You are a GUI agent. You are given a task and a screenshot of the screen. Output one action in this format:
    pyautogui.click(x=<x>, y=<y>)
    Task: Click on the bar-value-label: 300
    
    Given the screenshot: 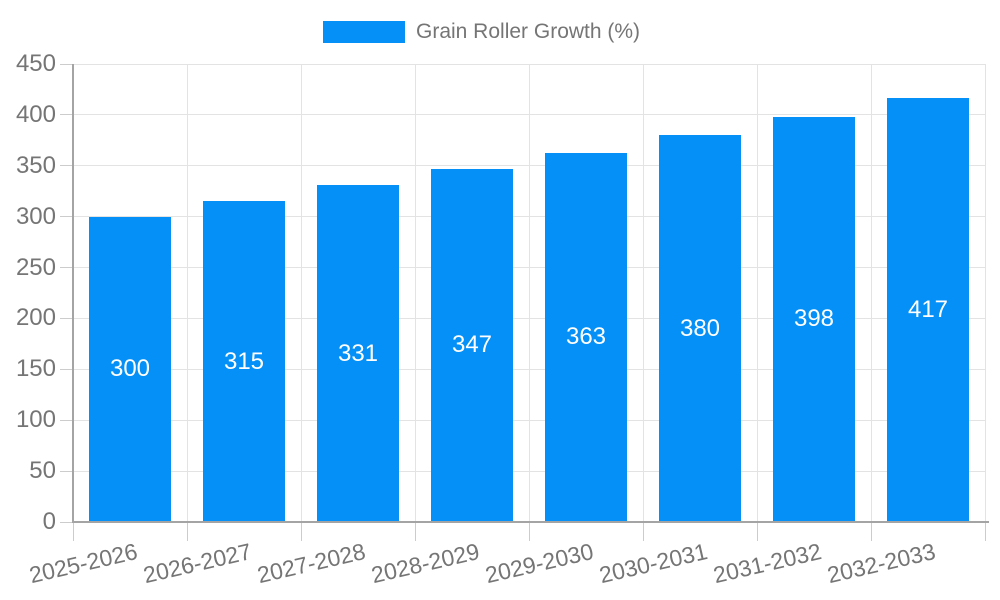 What is the action you would take?
    pyautogui.click(x=130, y=369)
    